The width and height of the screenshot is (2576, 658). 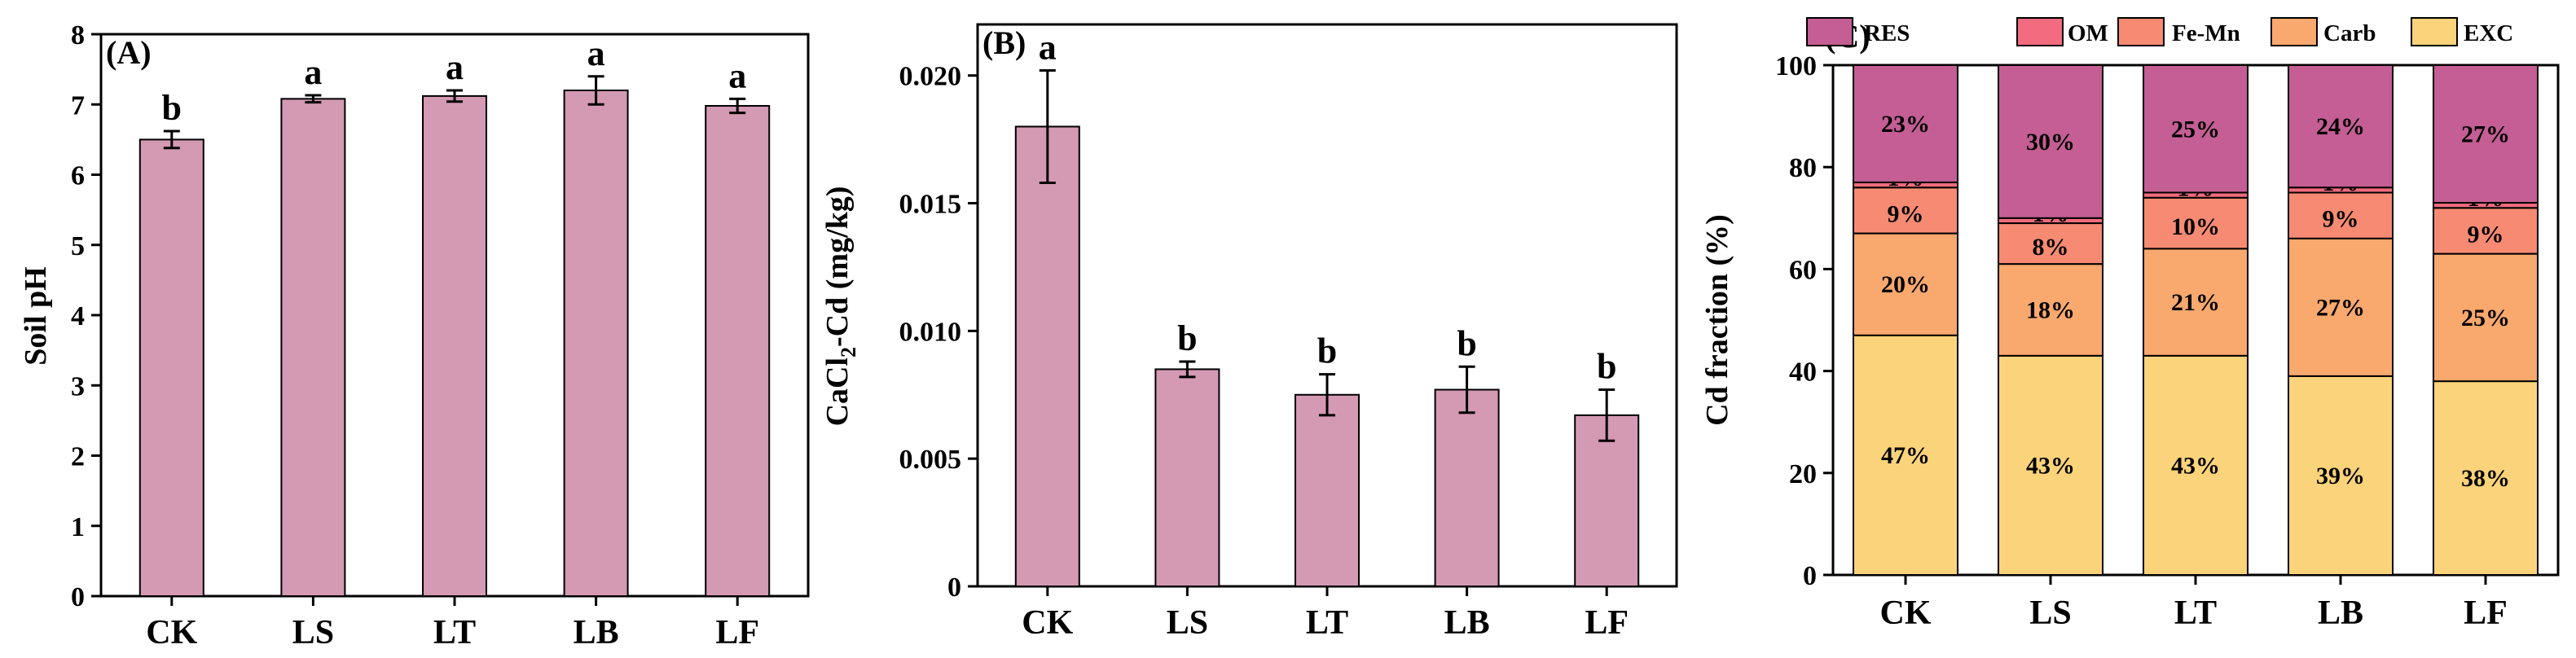 I want to click on y-axis-label: CaCl2-Cd (mg/kg), so click(x=840, y=306).